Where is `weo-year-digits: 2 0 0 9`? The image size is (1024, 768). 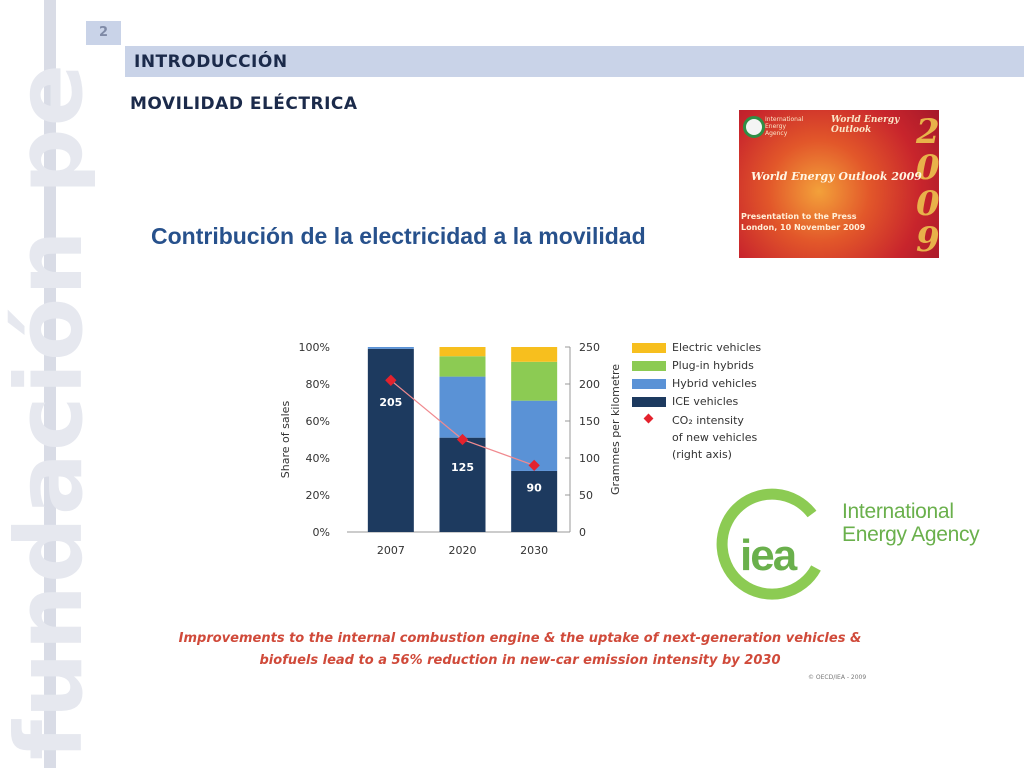 weo-year-digits: 2 0 0 9 is located at coordinates (927, 185).